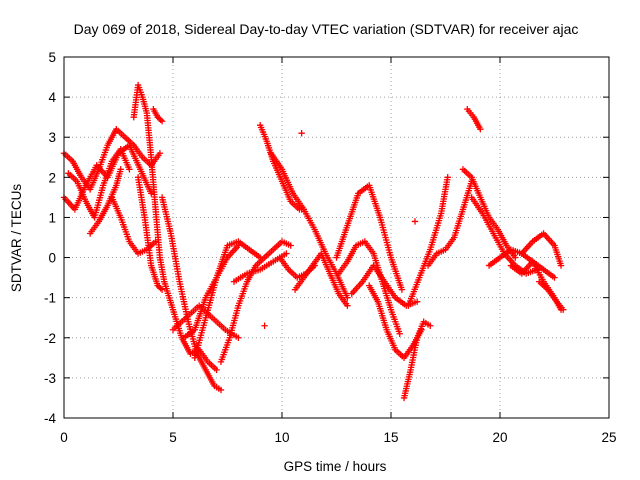 The image size is (640, 480). Describe the element at coordinates (281, 437) in the screenshot. I see `x-tick-label: 10` at that location.